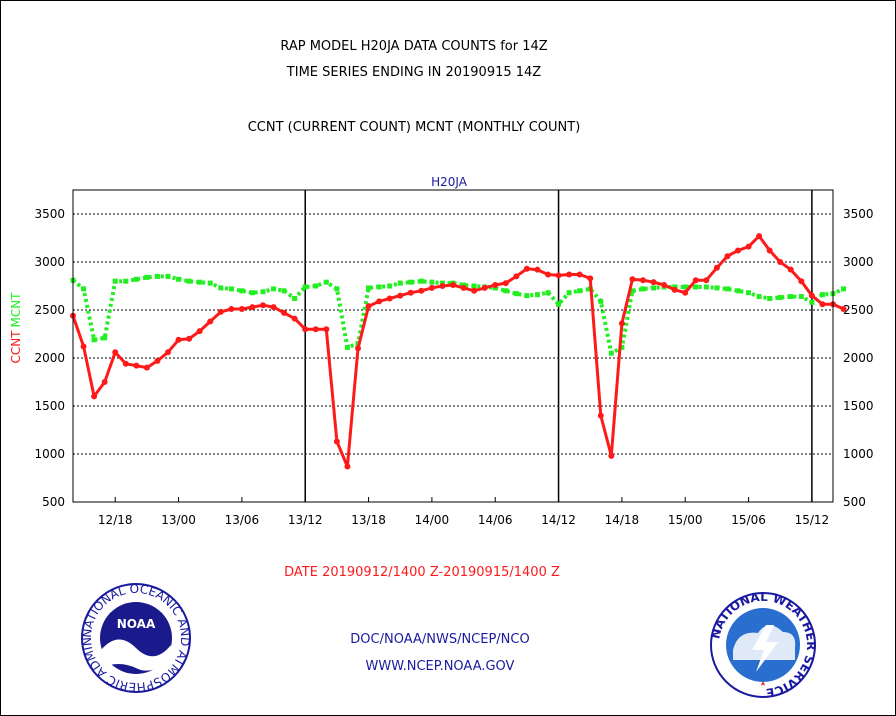 Image resolution: width=896 pixels, height=716 pixels. I want to click on nws-logo: NATIONAL WEATHER SERVICE, so click(763, 645).